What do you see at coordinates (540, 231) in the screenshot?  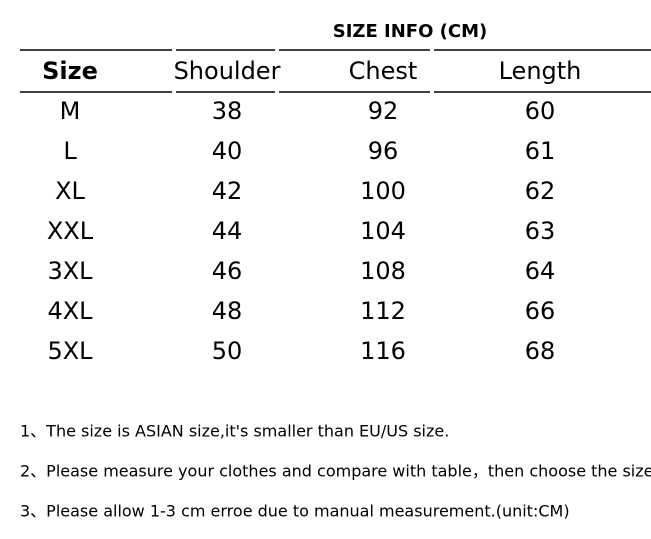 I see `table-cell: 63` at bounding box center [540, 231].